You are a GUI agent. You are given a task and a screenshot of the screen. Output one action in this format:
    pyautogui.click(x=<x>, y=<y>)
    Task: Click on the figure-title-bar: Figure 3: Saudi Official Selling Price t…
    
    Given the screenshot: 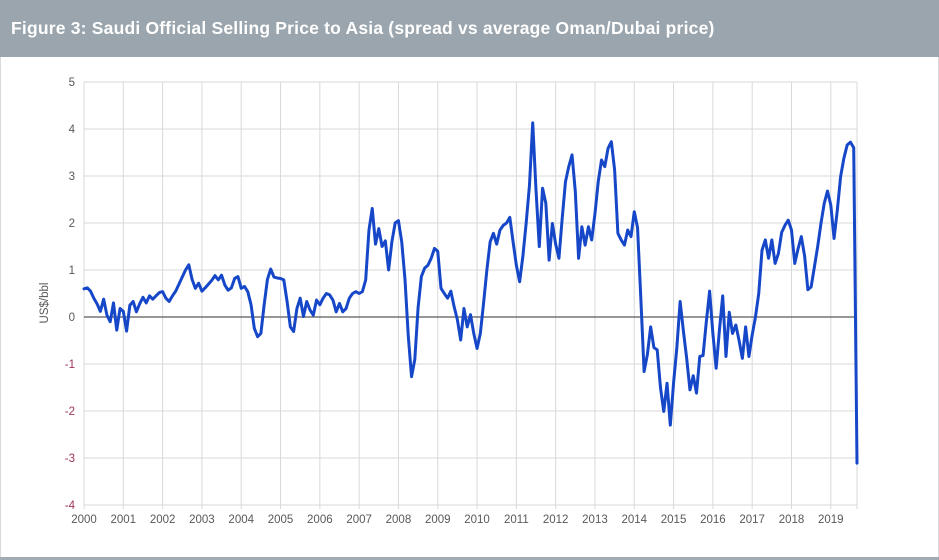 What is the action you would take?
    pyautogui.click(x=469, y=28)
    